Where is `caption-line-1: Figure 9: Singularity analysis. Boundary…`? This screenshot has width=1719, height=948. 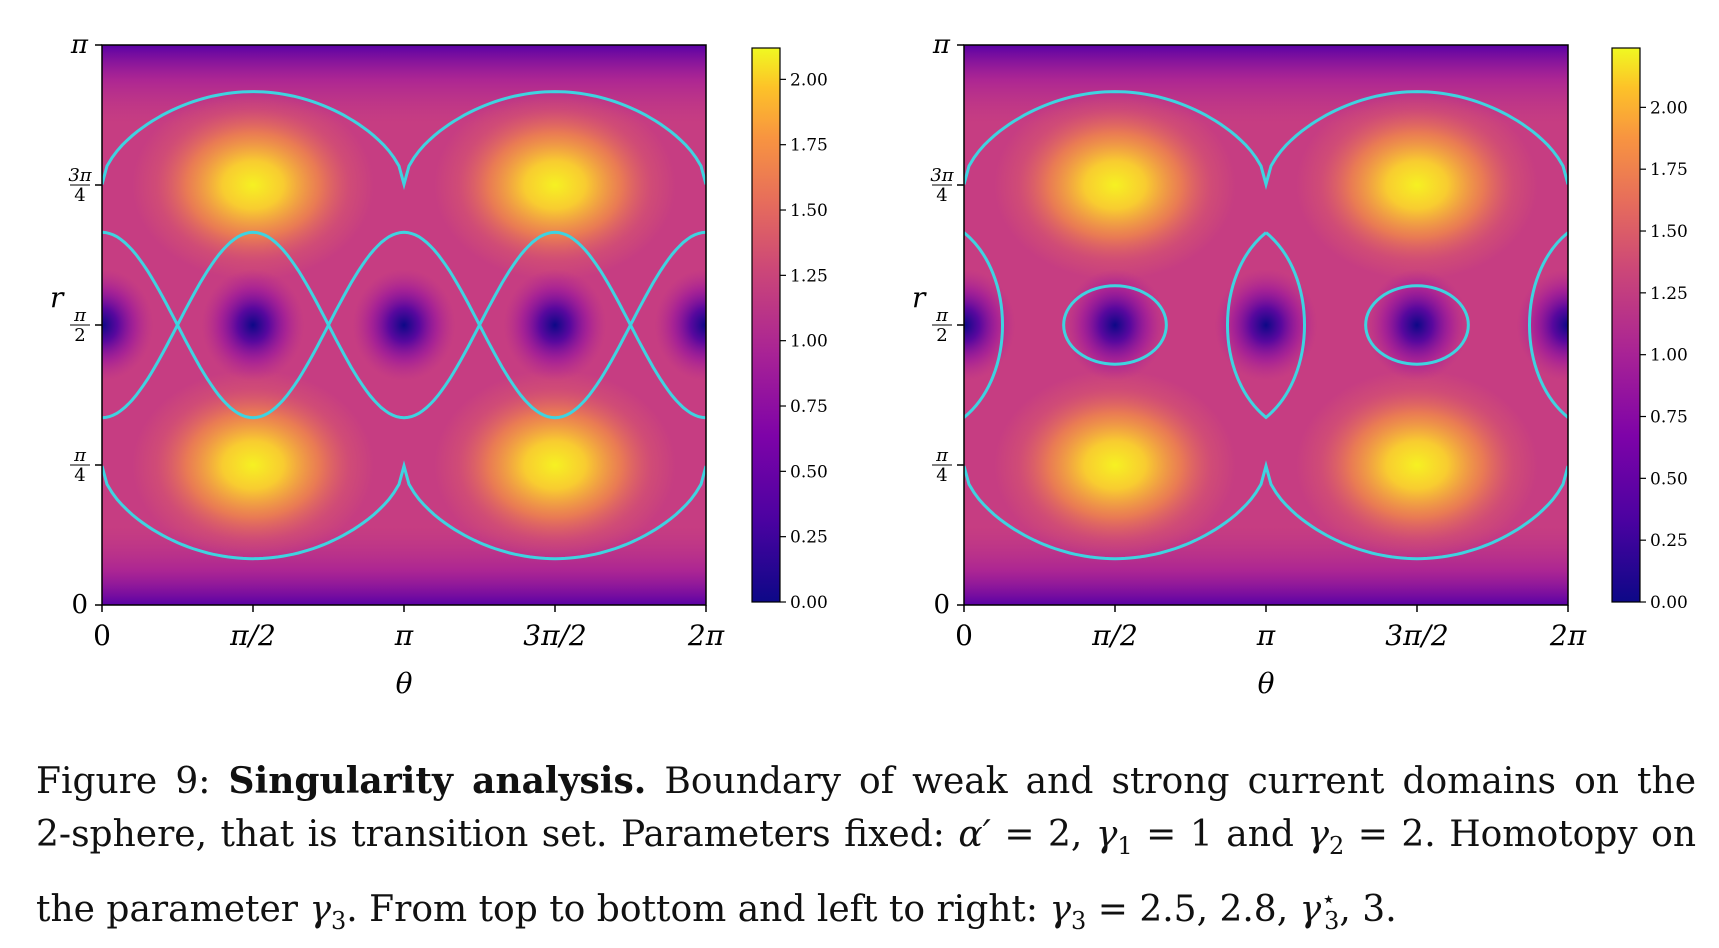 caption-line-1: Figure 9: Singularity analysis. Boundary… is located at coordinates (866, 781).